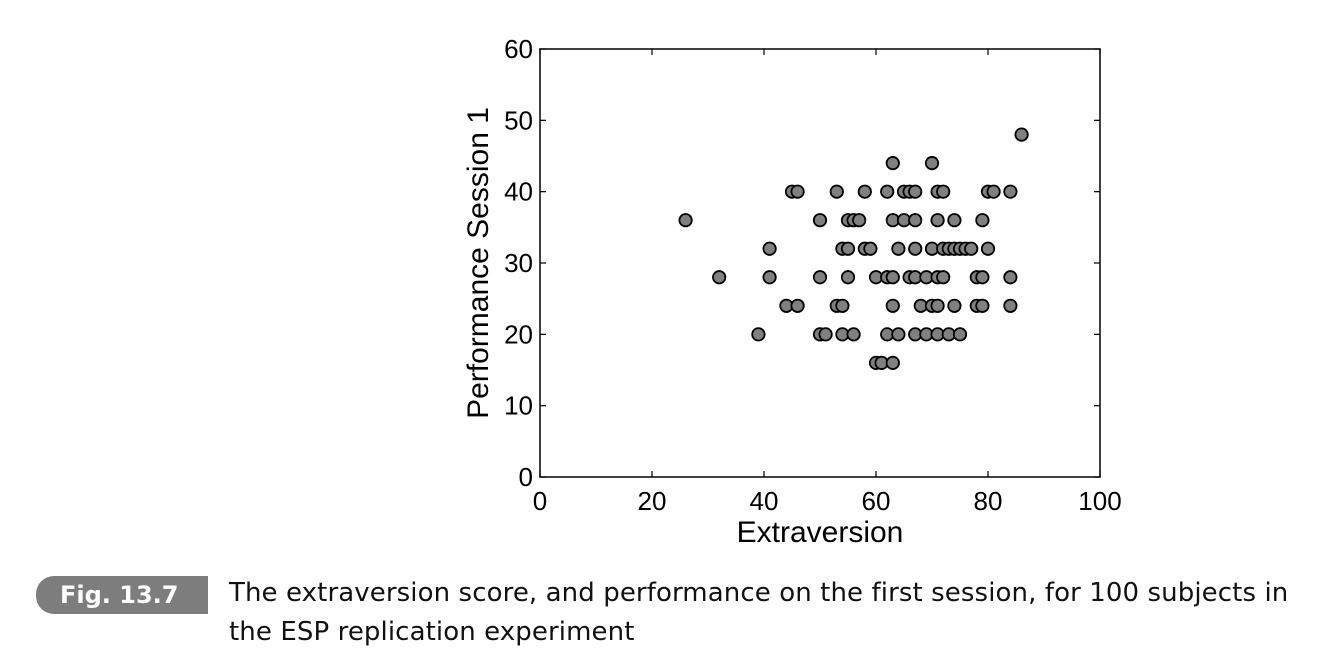 This screenshot has height=662, width=1344. What do you see at coordinates (518, 192) in the screenshot?
I see `y-tick-label: 40` at bounding box center [518, 192].